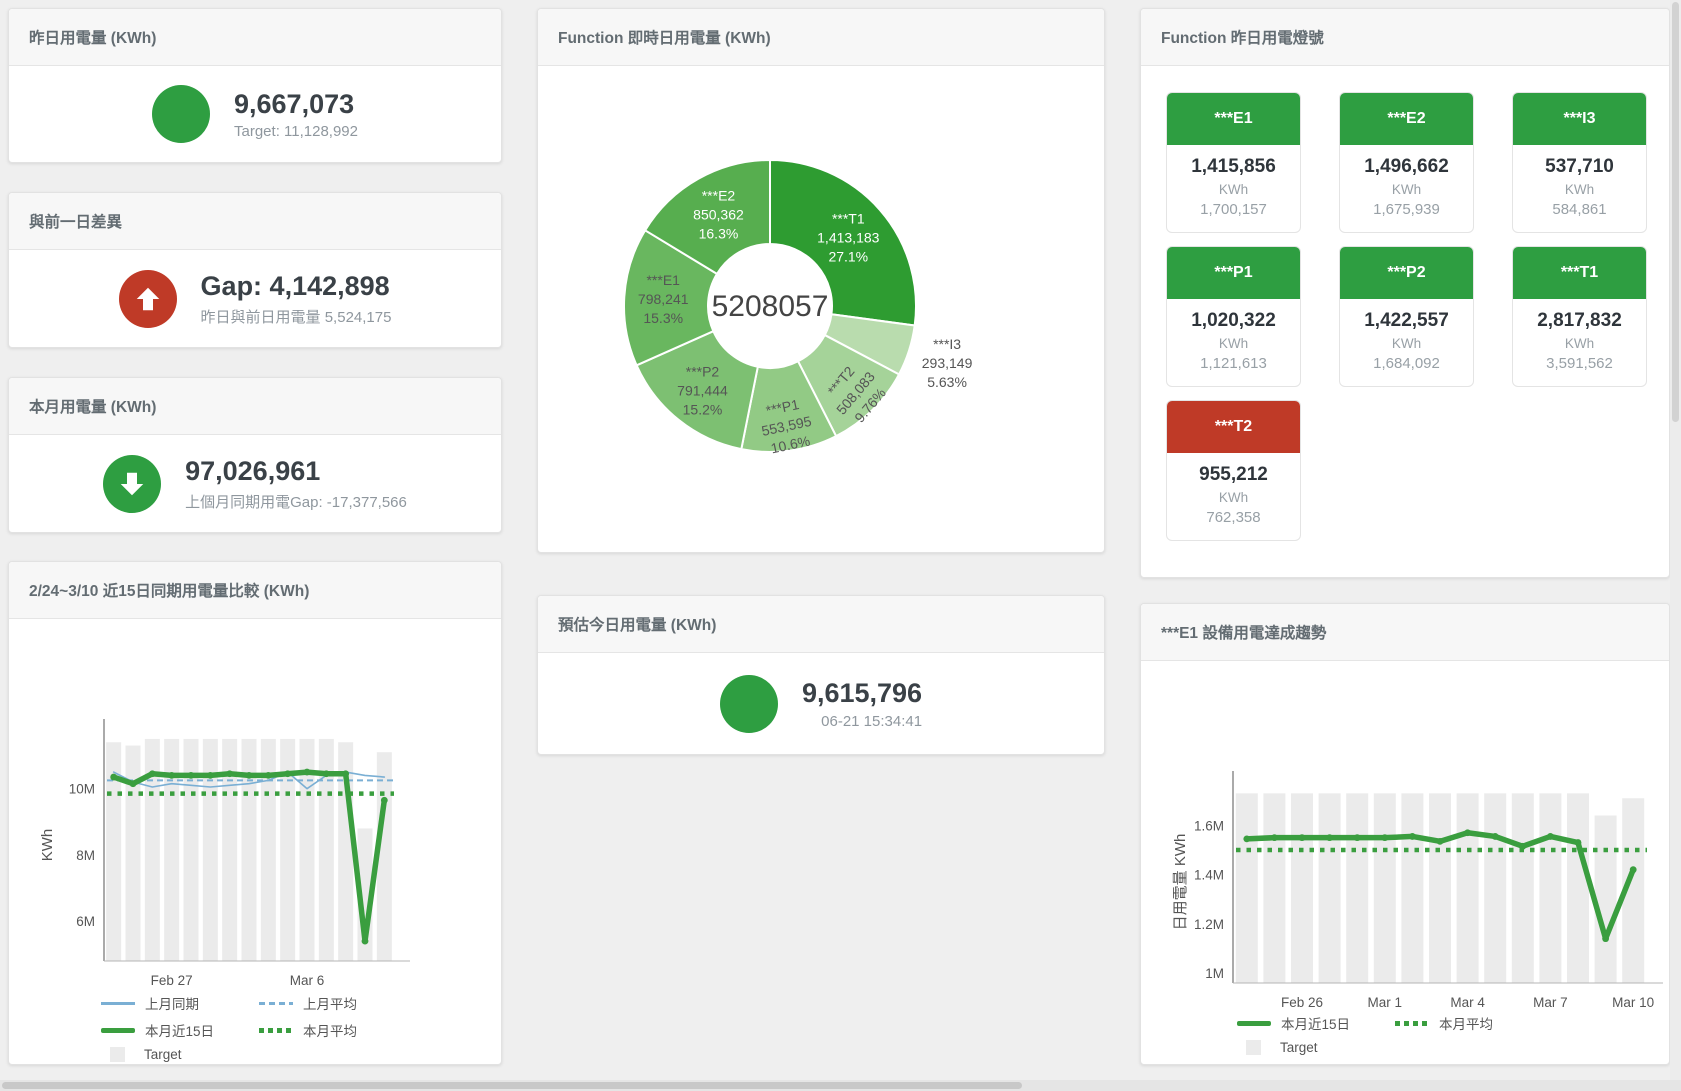  I want to click on donut-slice-label: ***E2 850,362 16.3%, so click(718, 215).